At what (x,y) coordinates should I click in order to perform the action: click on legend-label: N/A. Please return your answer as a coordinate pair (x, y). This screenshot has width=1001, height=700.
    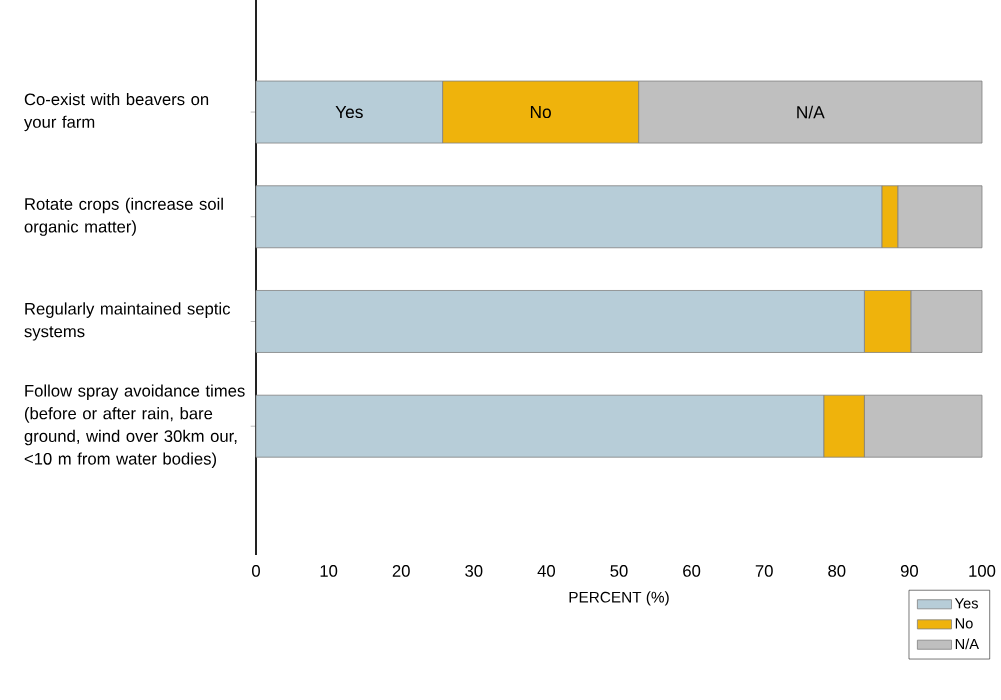
    Looking at the image, I should click on (967, 644).